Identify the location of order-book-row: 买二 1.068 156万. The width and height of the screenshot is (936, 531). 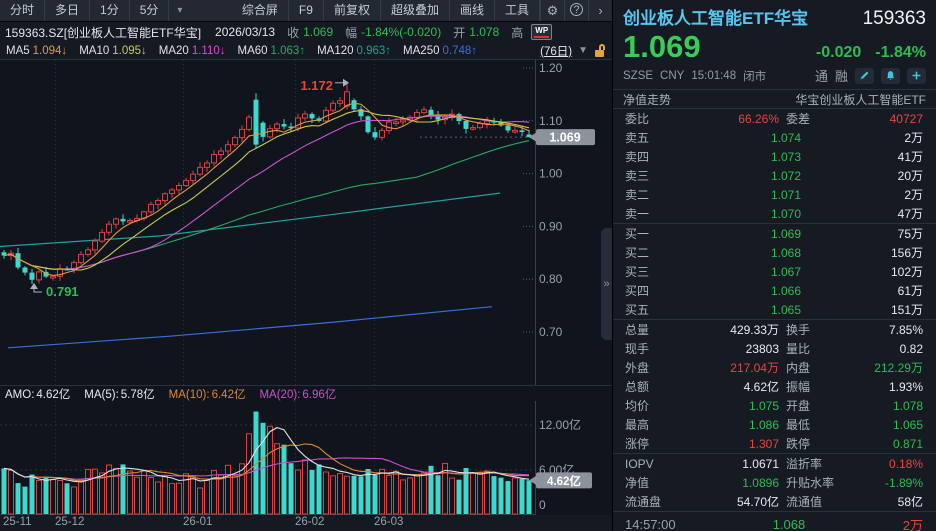
(774, 252).